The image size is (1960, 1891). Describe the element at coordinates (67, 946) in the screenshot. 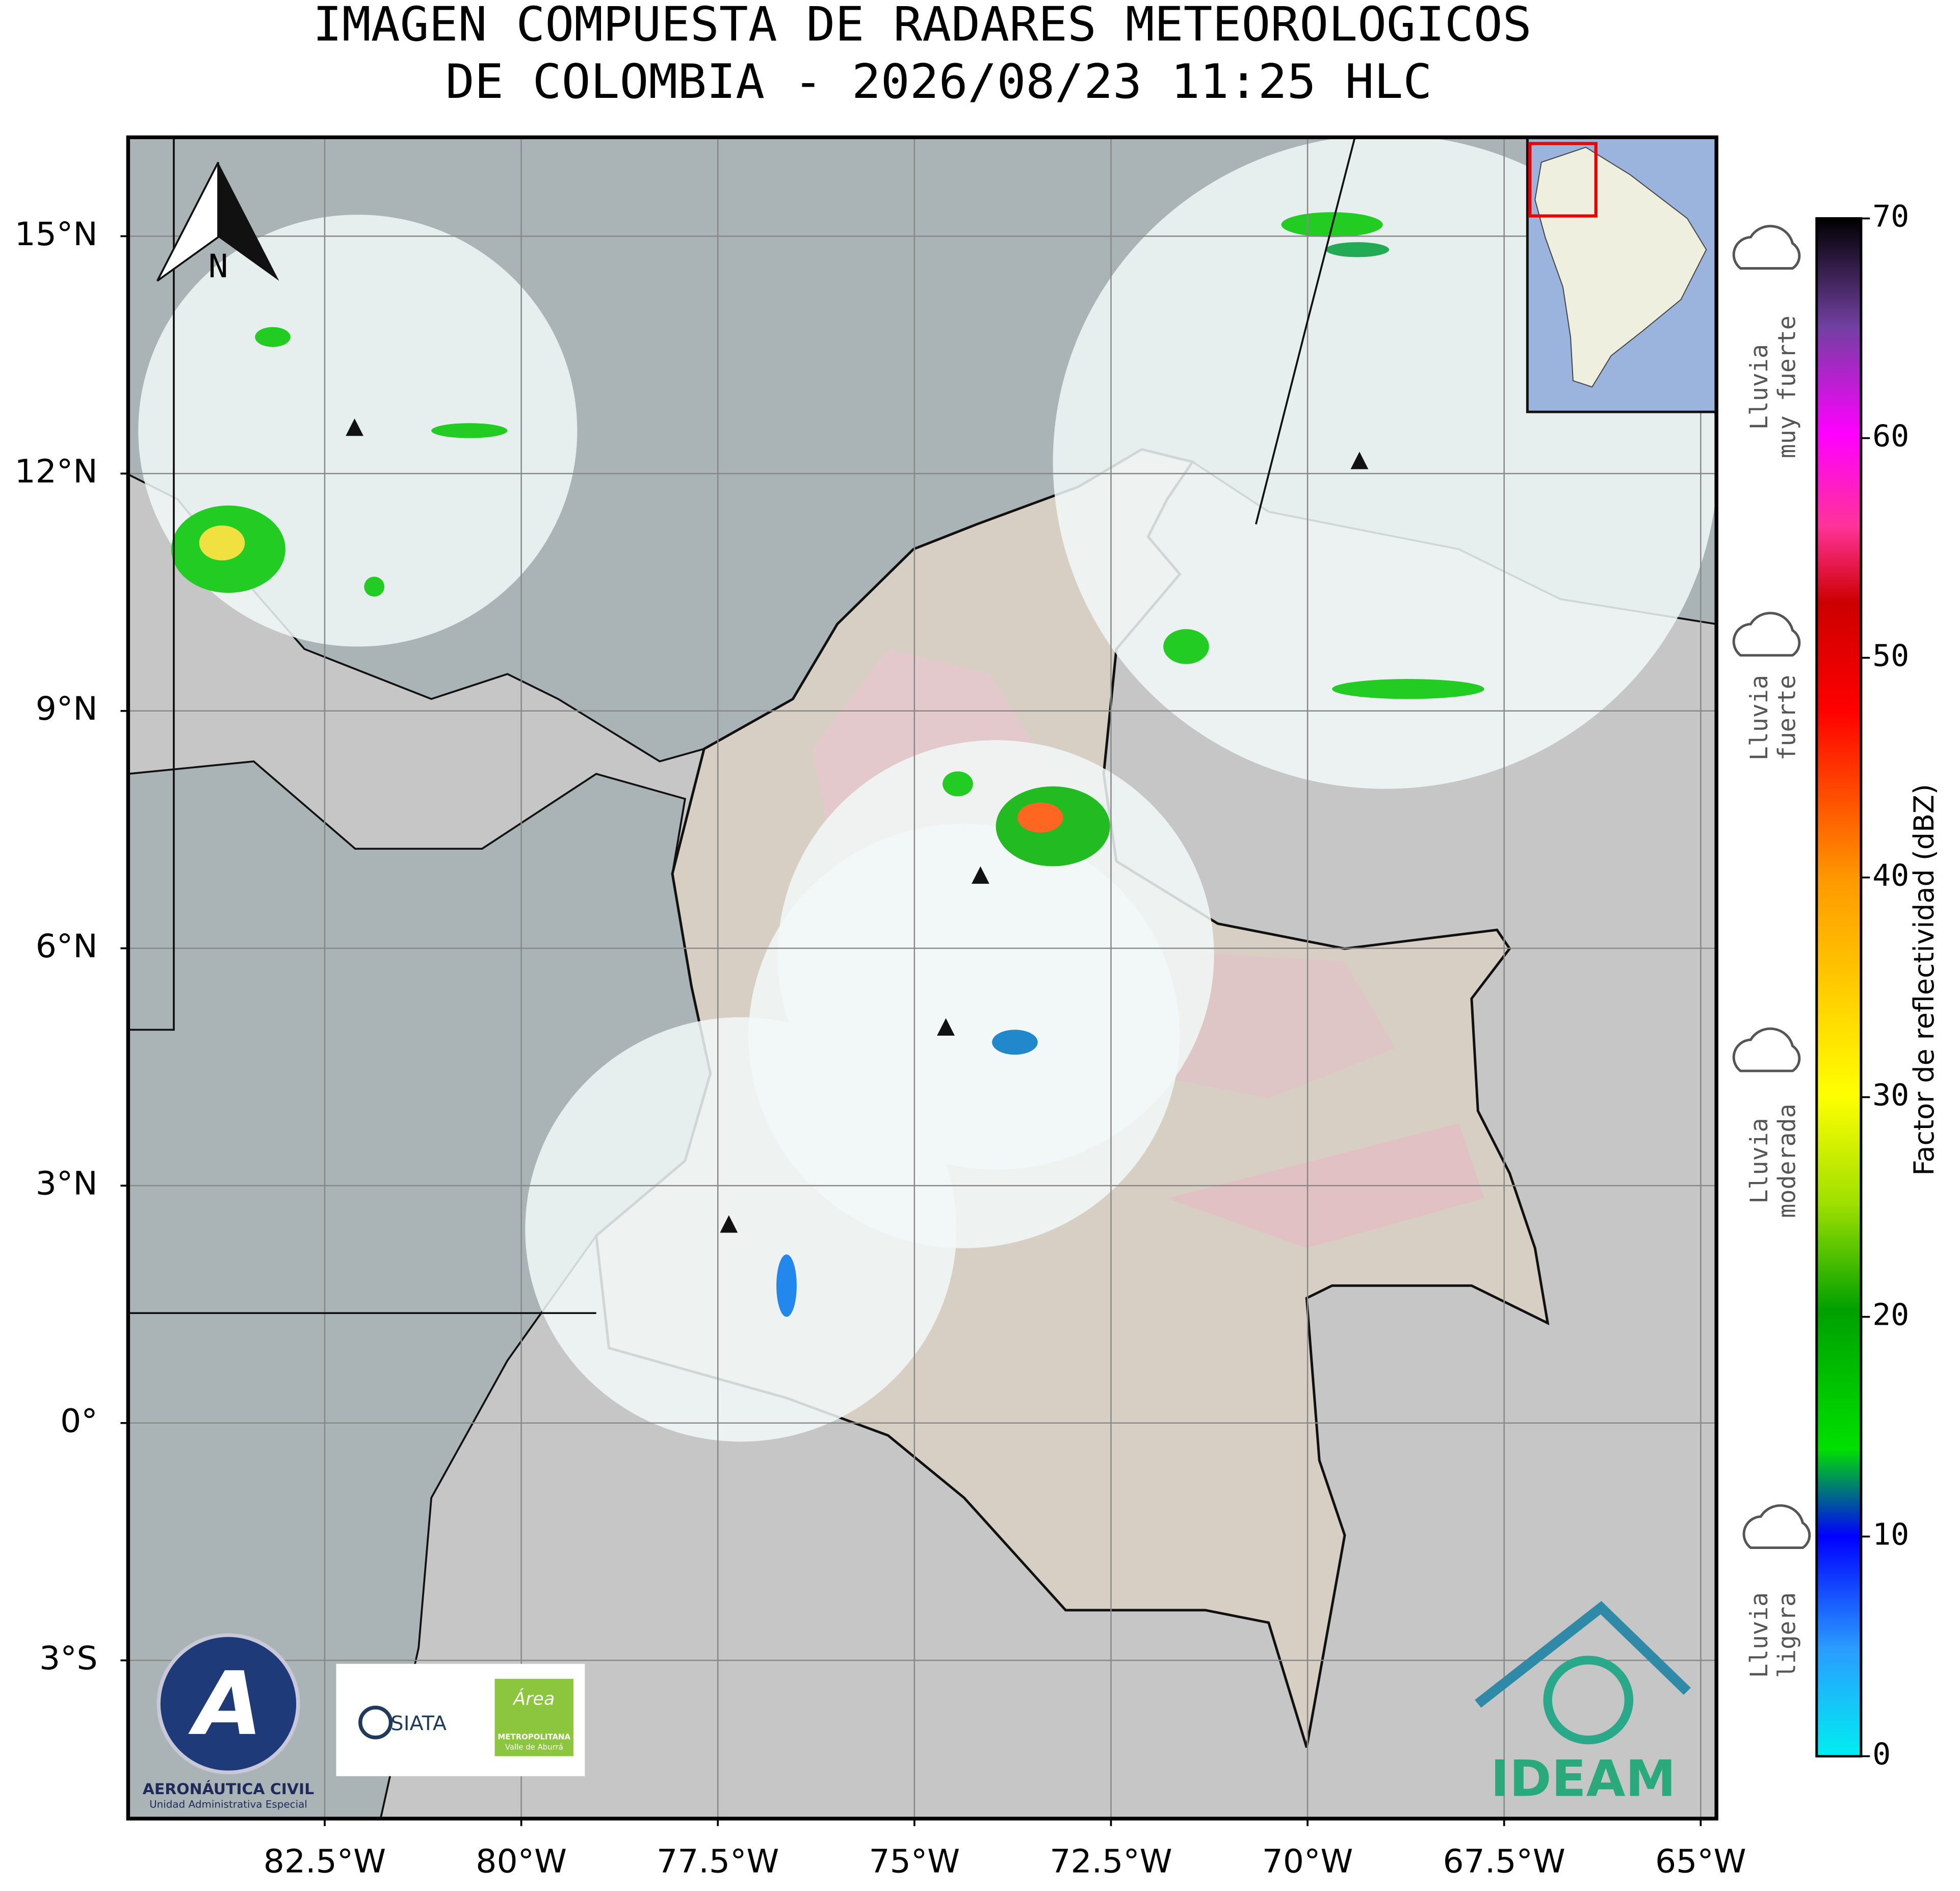

I see `y-tick-label: 6°N` at that location.